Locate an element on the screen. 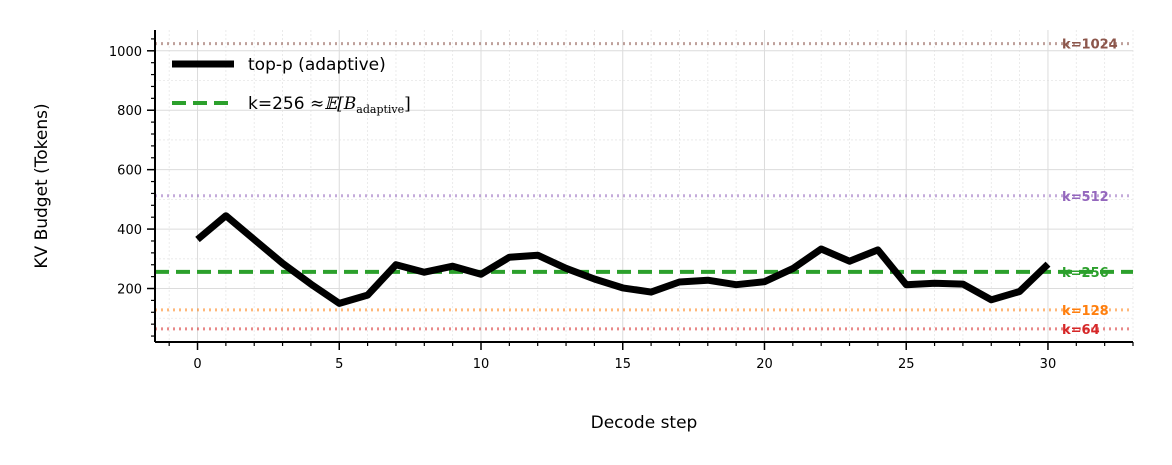  y-tick-label: 600 is located at coordinates (129, 171).